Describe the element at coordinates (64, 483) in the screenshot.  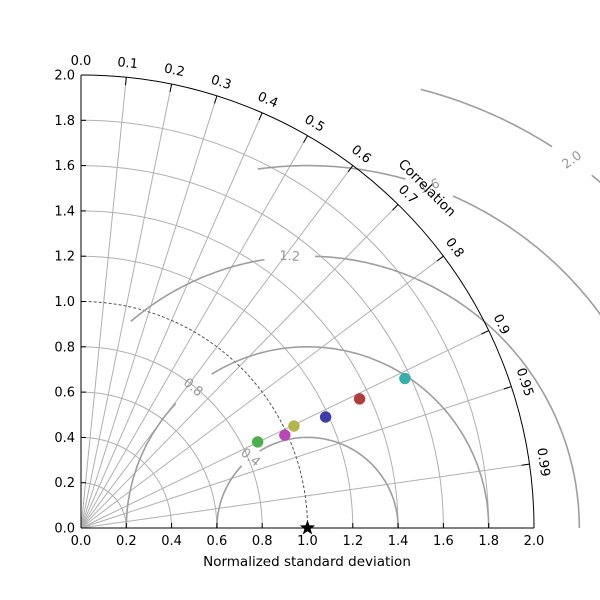
I see `y-tick-label: 0.2` at that location.